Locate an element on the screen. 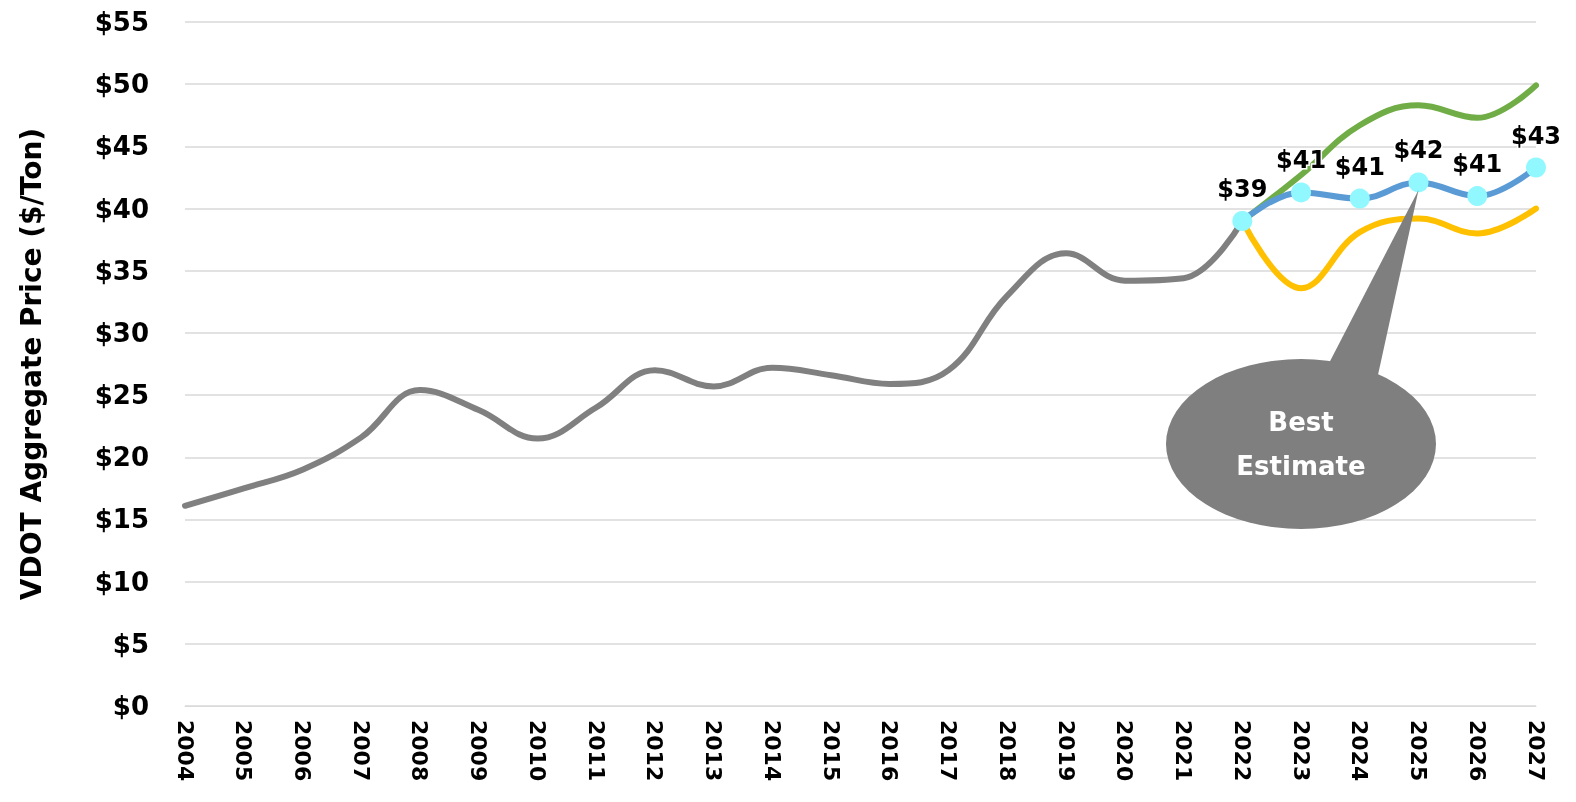 The width and height of the screenshot is (1576, 802). y-tick-label: $20 is located at coordinates (121, 457).